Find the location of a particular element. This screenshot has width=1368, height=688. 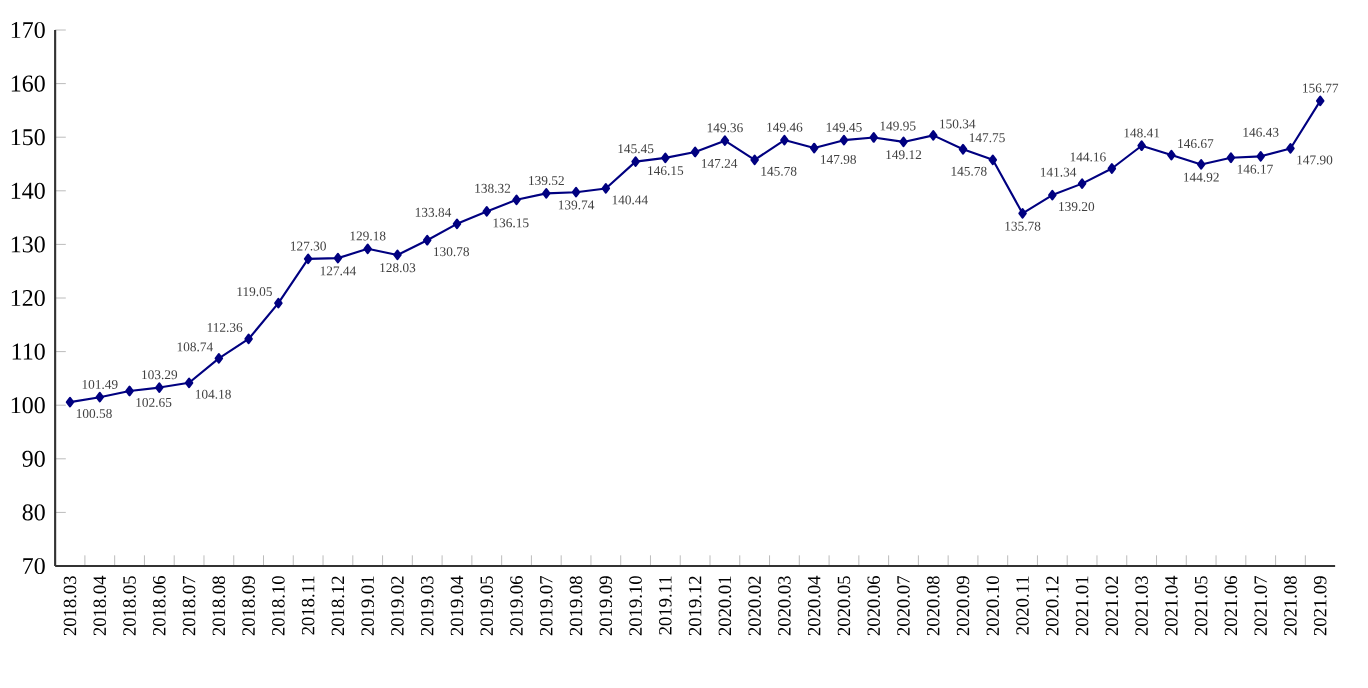

y-tick-label: 160 is located at coordinates (28, 83).